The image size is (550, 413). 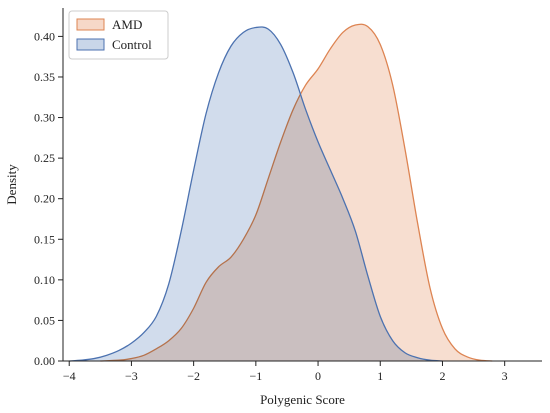 What do you see at coordinates (285, 372) in the screenshot?
I see `x-ticks: −4 −3 −2 −1 0 1 2 3` at bounding box center [285, 372].